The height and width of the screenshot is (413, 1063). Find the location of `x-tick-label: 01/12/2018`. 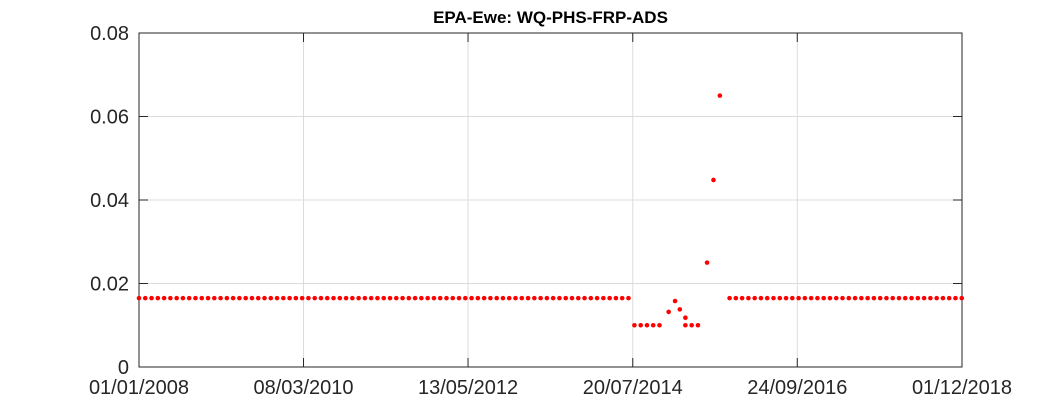

x-tick-label: 01/12/2018 is located at coordinates (962, 388).